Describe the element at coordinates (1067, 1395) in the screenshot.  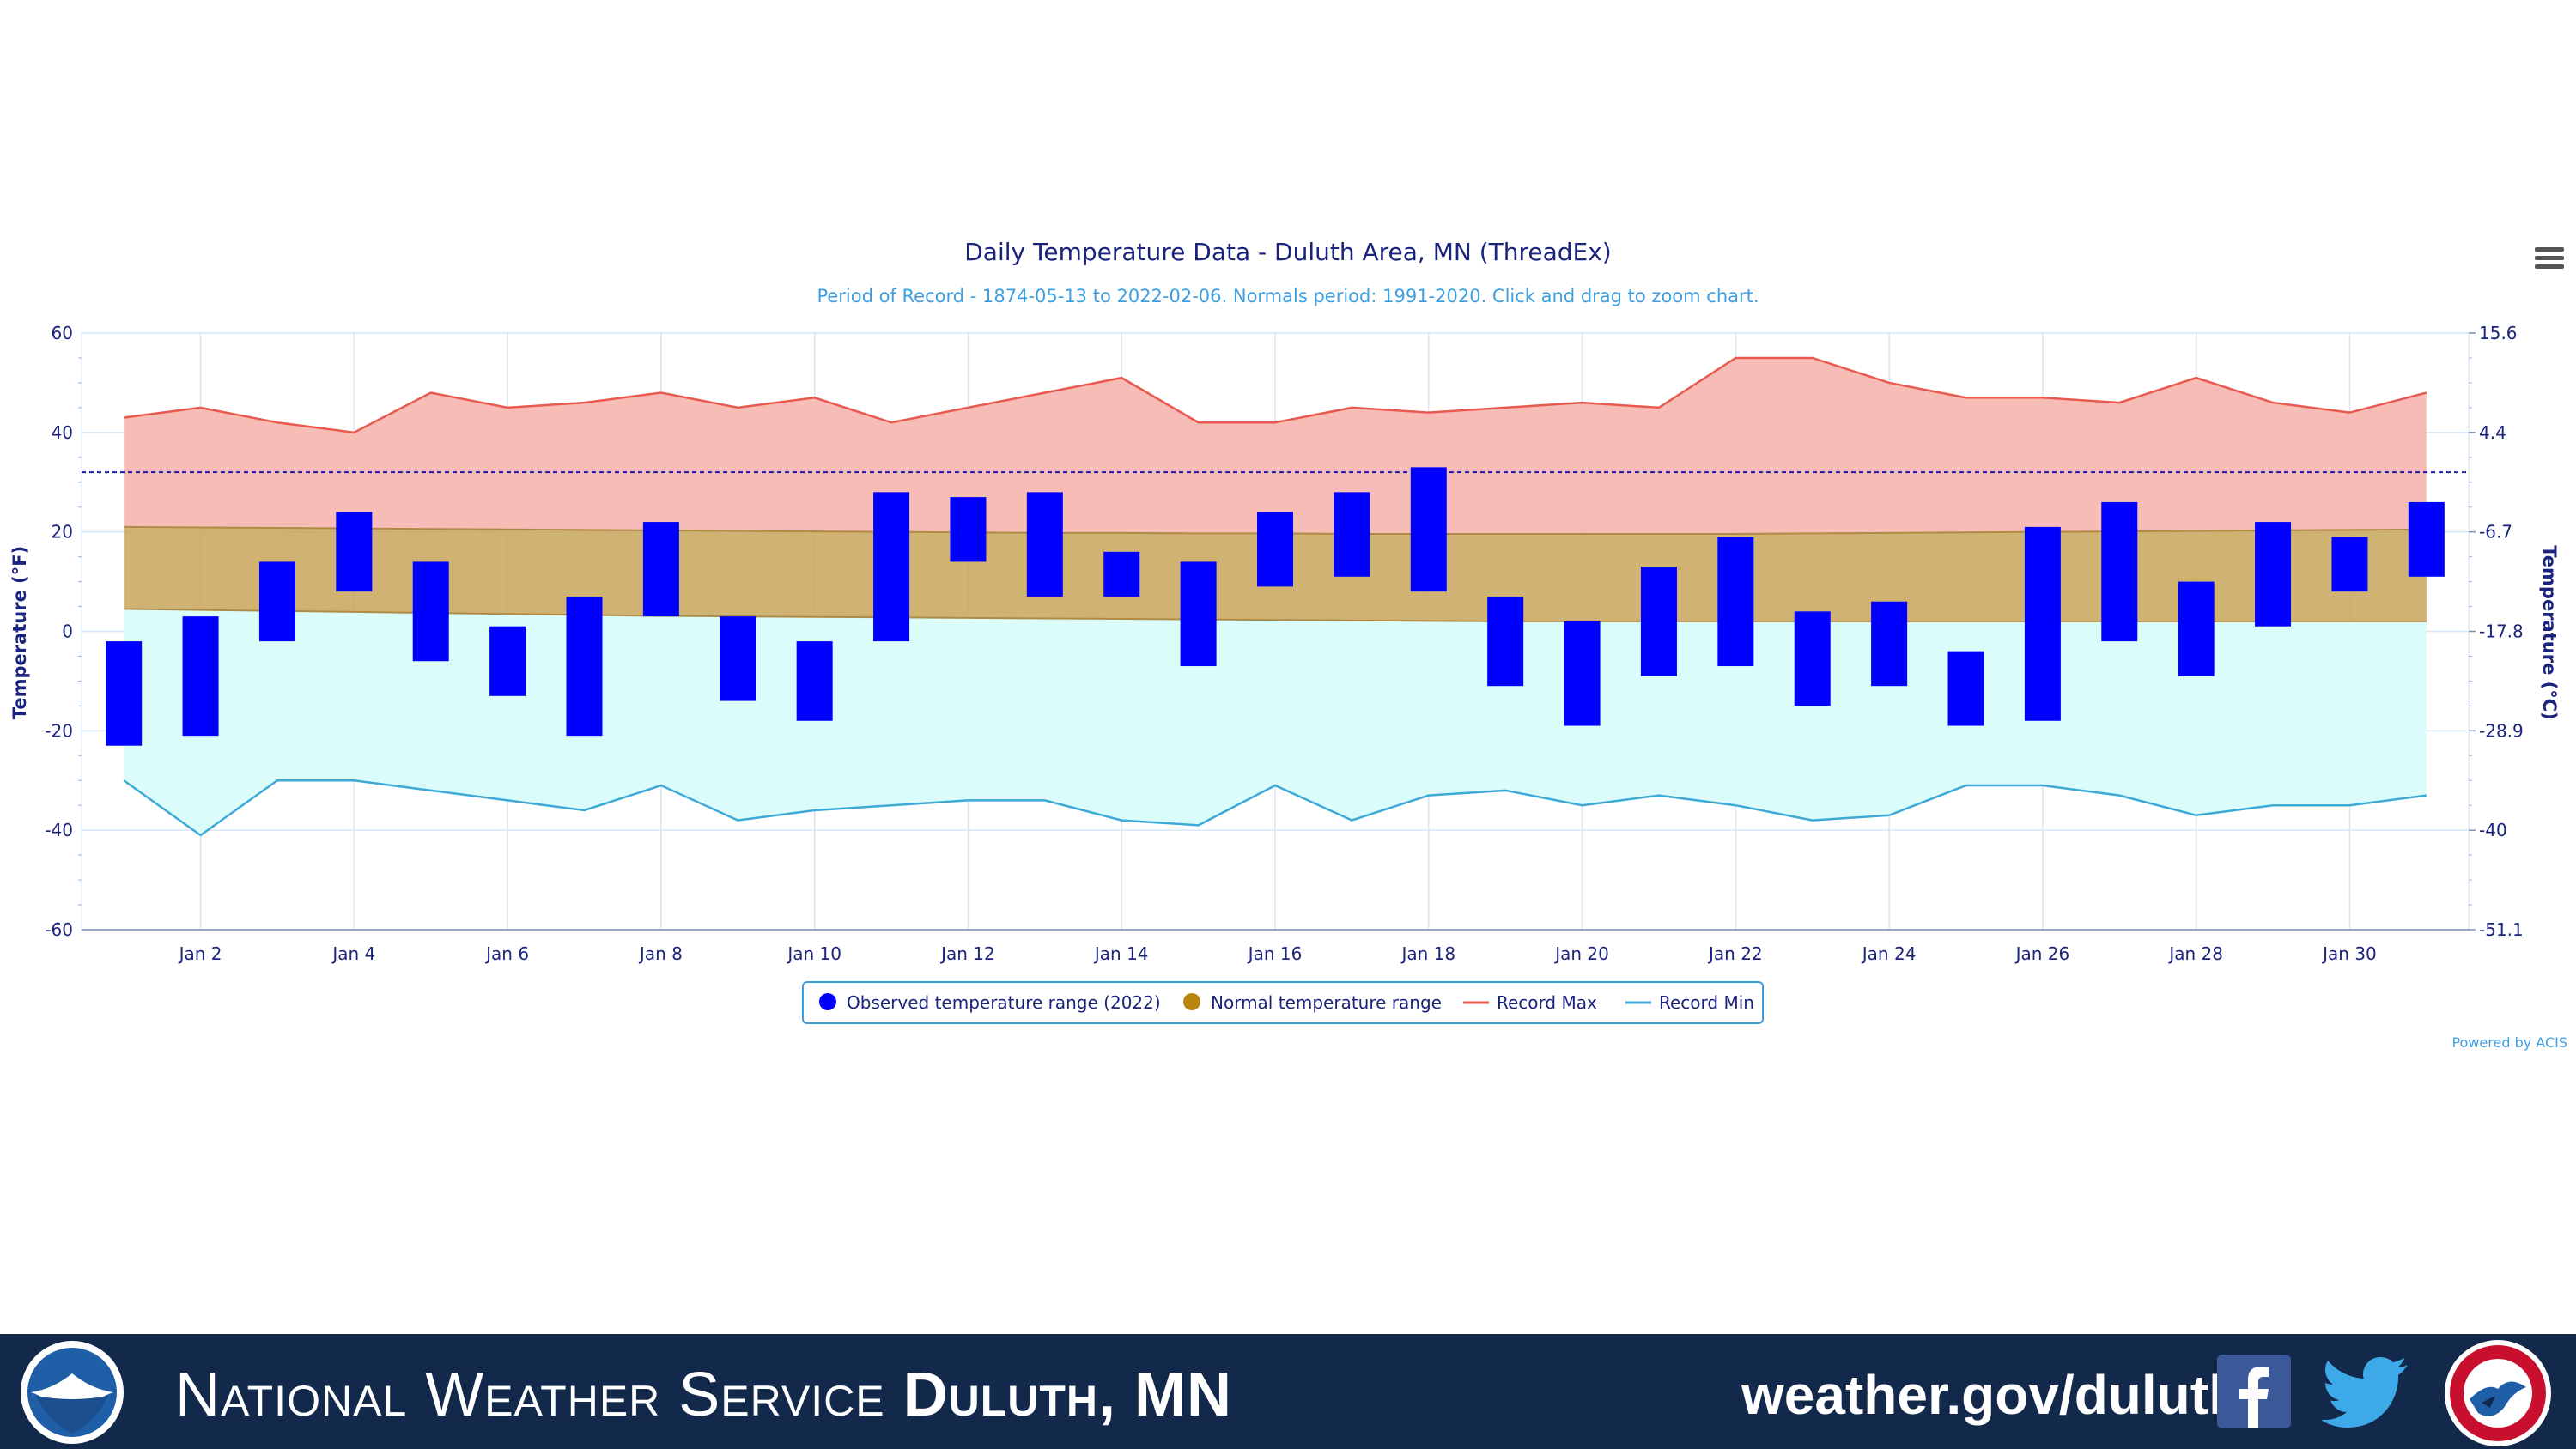
I see `footer-office: Duluth, MN` at that location.